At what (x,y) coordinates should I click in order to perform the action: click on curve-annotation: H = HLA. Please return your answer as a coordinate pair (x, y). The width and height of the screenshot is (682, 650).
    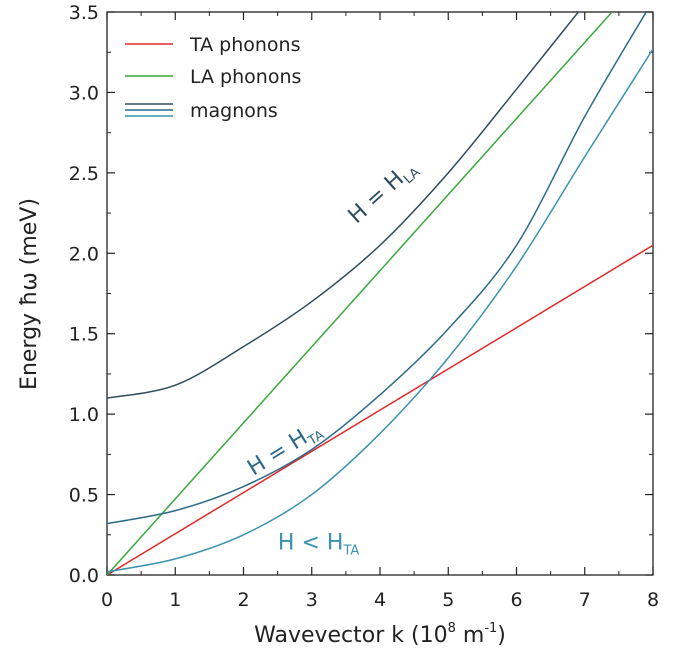
    Looking at the image, I should click on (384, 193).